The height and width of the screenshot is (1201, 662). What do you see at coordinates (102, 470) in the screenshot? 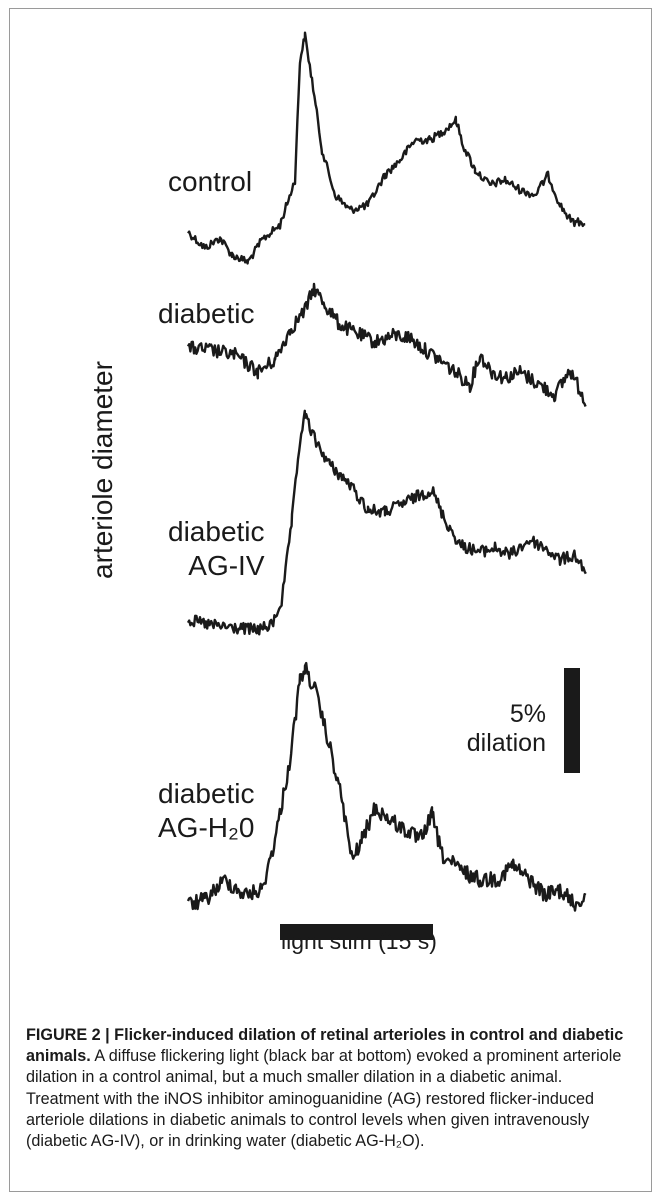
I see `y-axis-label: arteriole diameter` at bounding box center [102, 470].